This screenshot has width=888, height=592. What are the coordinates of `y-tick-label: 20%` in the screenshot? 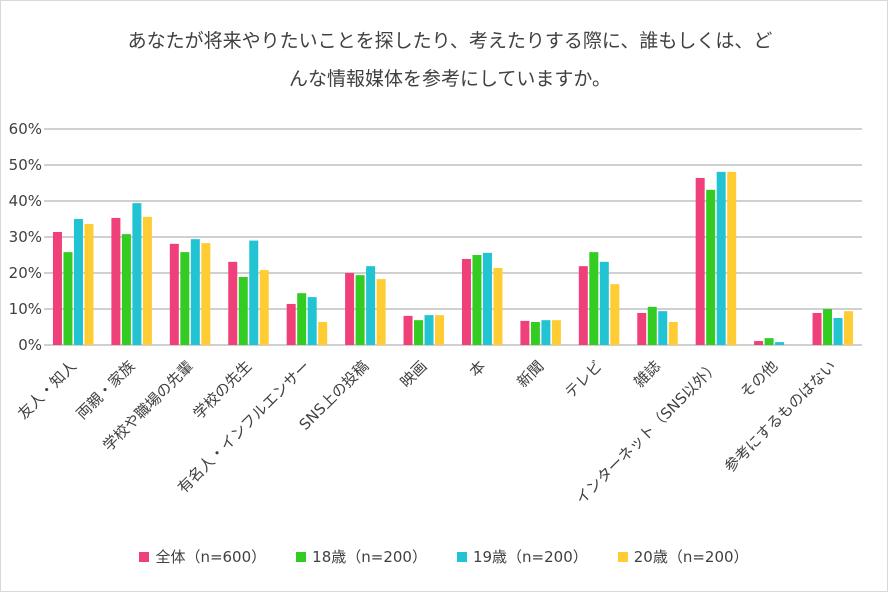 It's located at (25, 273).